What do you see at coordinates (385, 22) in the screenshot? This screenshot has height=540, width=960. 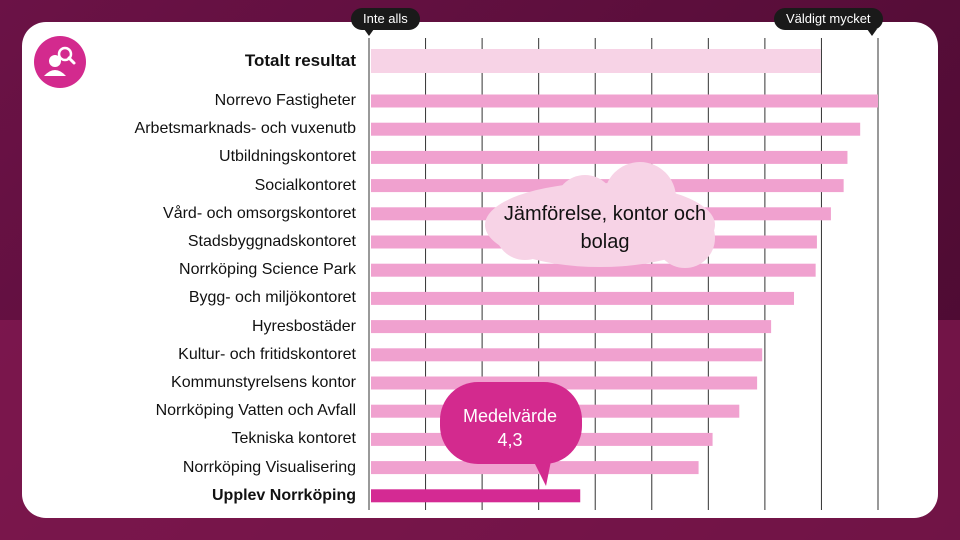 I see `scale-min-label: Inte alls` at bounding box center [385, 22].